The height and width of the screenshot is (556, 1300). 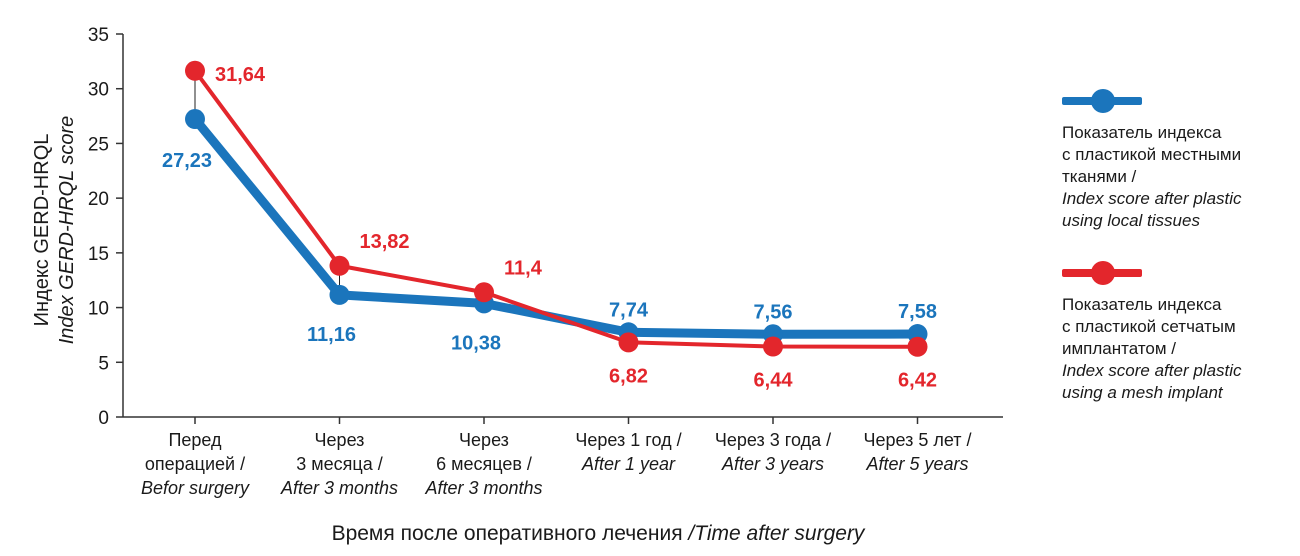 What do you see at coordinates (98, 144) in the screenshot?
I see `y-tick-label: 25` at bounding box center [98, 144].